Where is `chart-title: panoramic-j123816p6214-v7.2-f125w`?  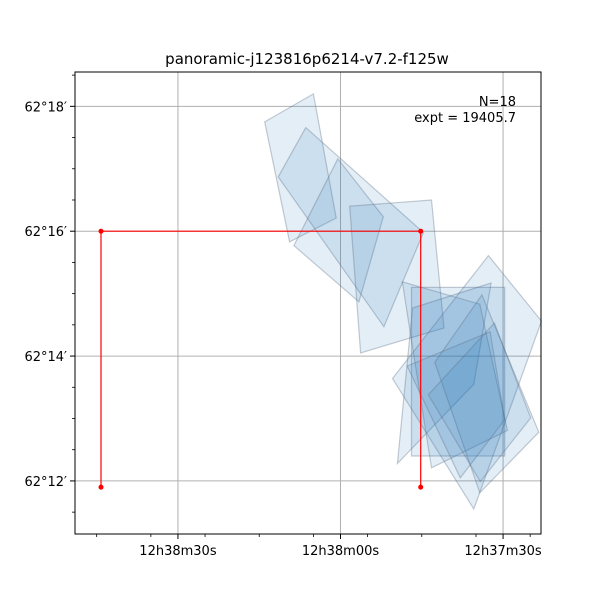 chart-title: panoramic-j123816p6214-v7.2-f125w is located at coordinates (307, 59).